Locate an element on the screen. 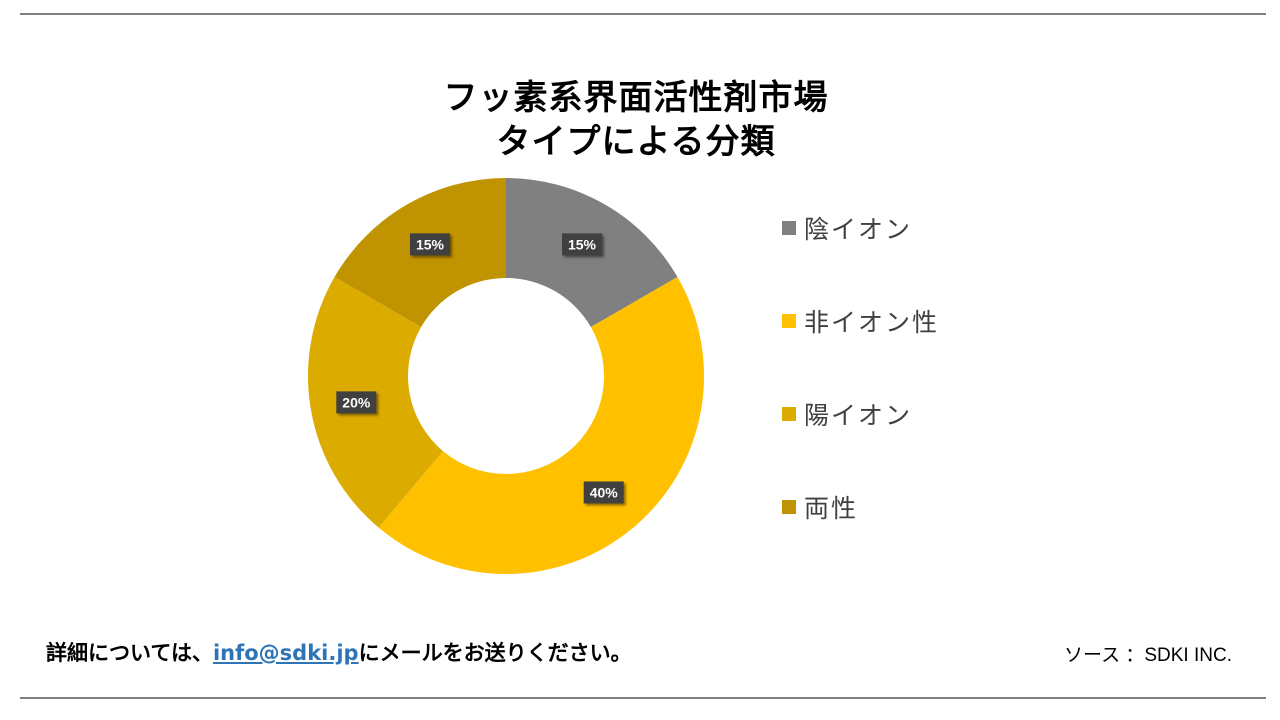  chart-title-line1: フッ素系界面活性剤市場 is located at coordinates (636, 98).